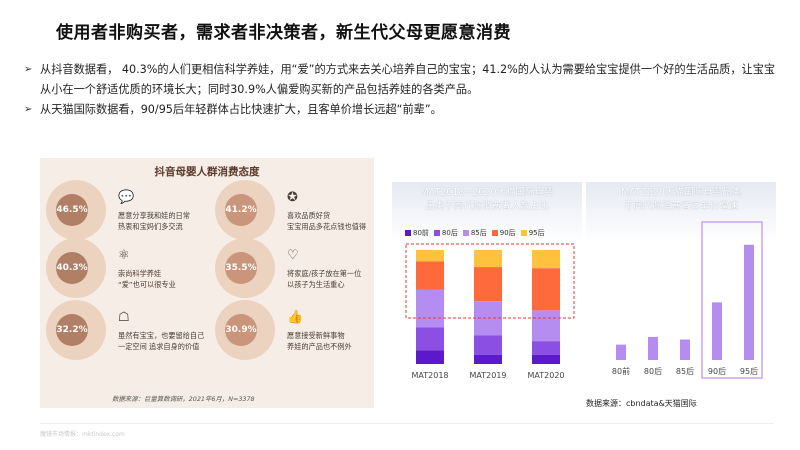 Image resolution: width=800 pixels, height=450 pixels. What do you see at coordinates (621, 371) in the screenshot?
I see `x-tick-label: 80前` at bounding box center [621, 371].